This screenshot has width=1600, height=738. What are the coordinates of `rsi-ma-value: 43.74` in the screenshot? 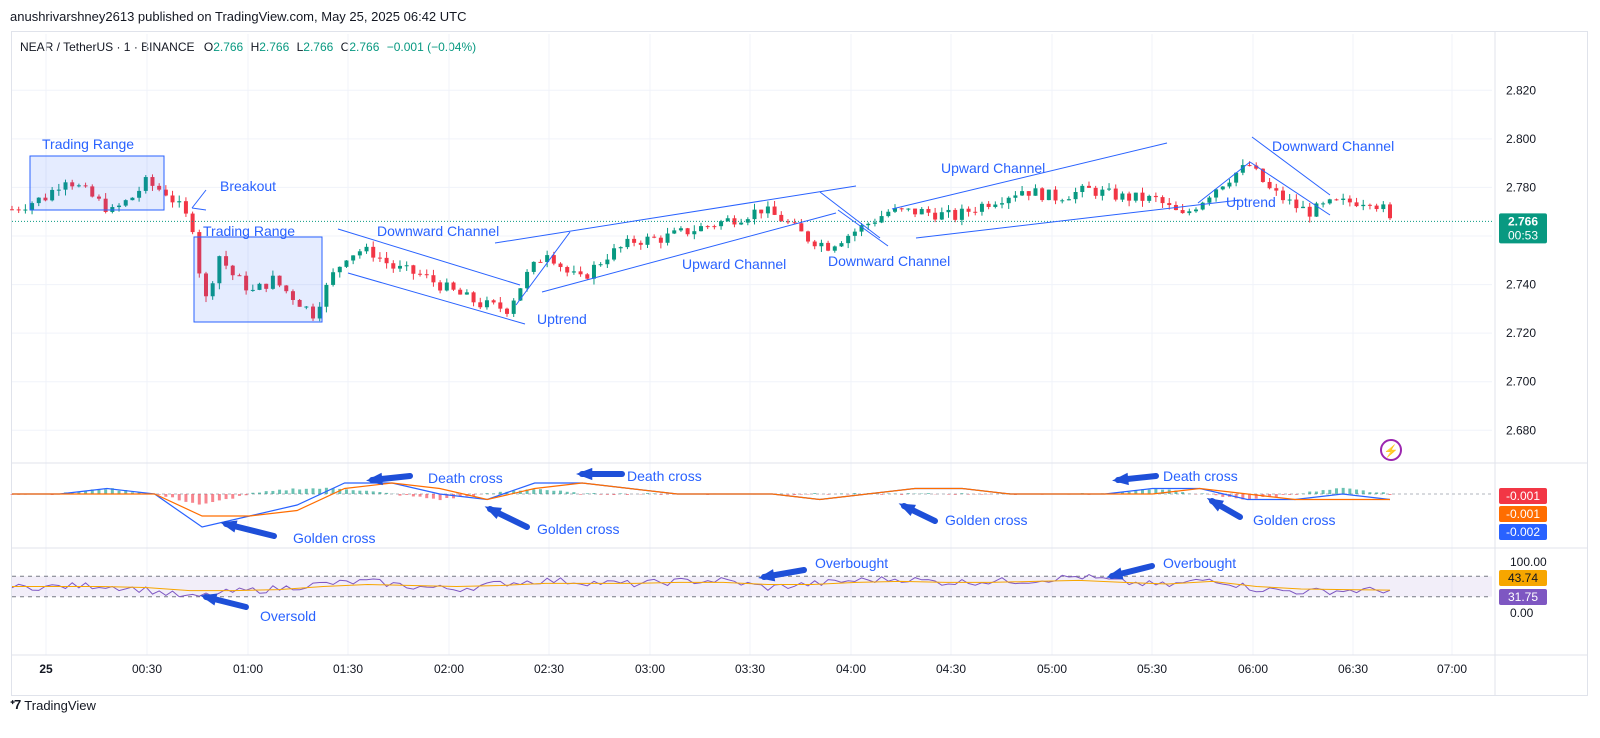 It's located at (1523, 578).